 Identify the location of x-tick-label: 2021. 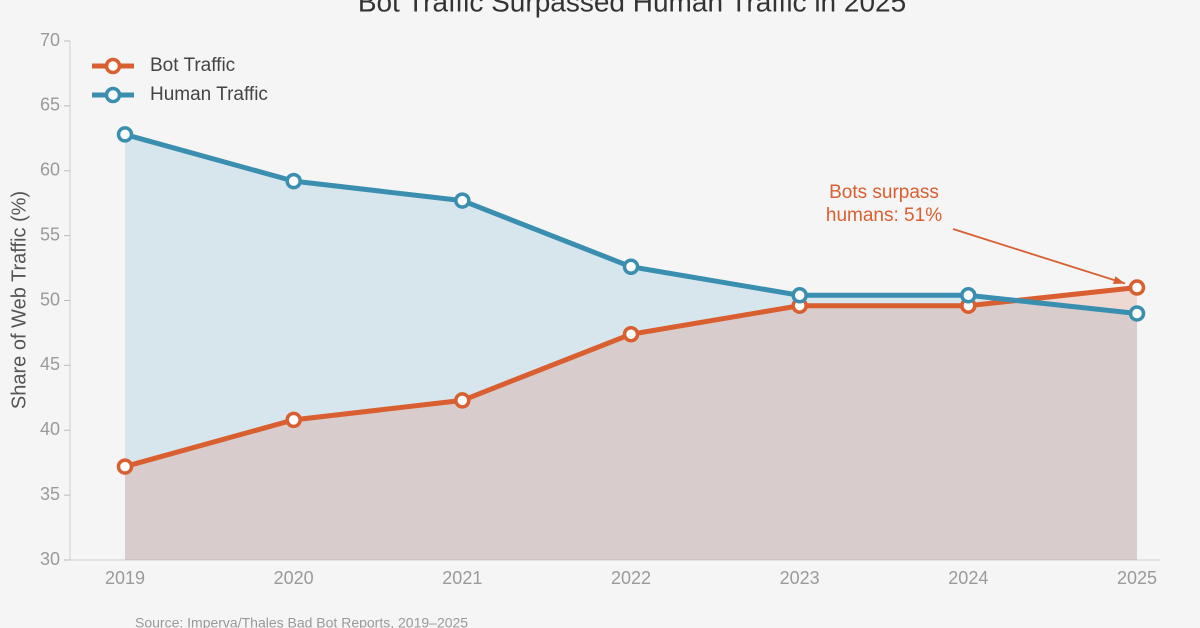
(462, 578).